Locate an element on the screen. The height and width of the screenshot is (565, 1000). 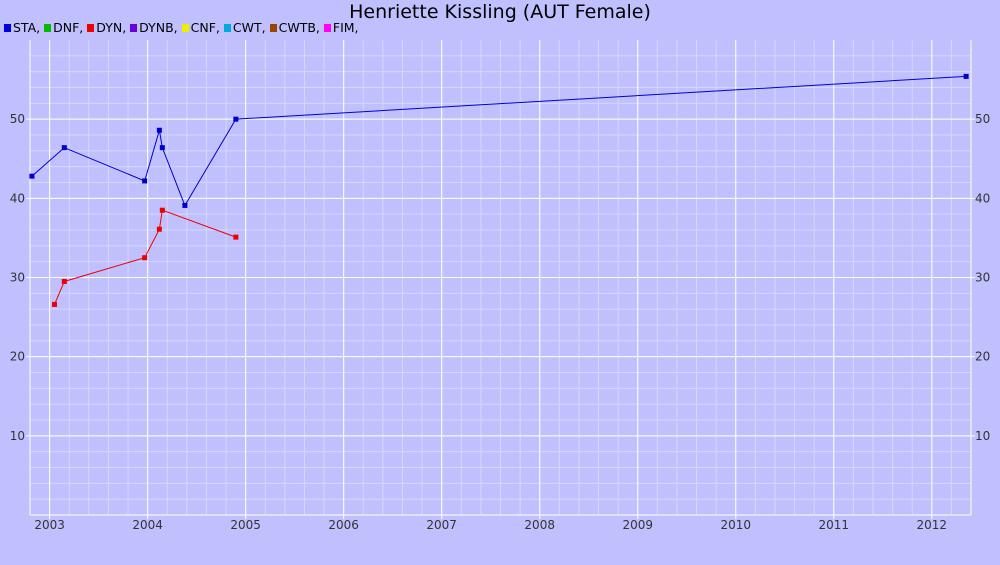
x-tick-label: 2006 is located at coordinates (343, 525).